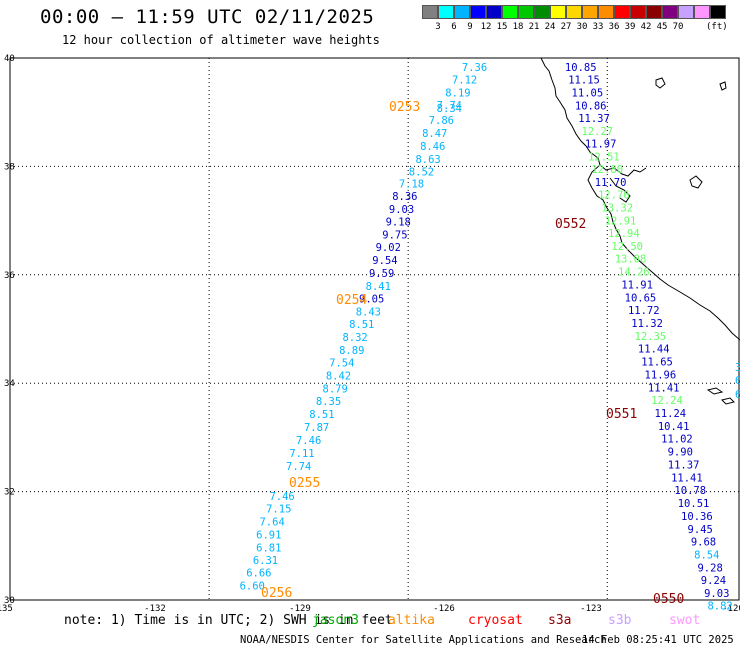  I want to click on wave-height-point: 11.44, so click(654, 350).